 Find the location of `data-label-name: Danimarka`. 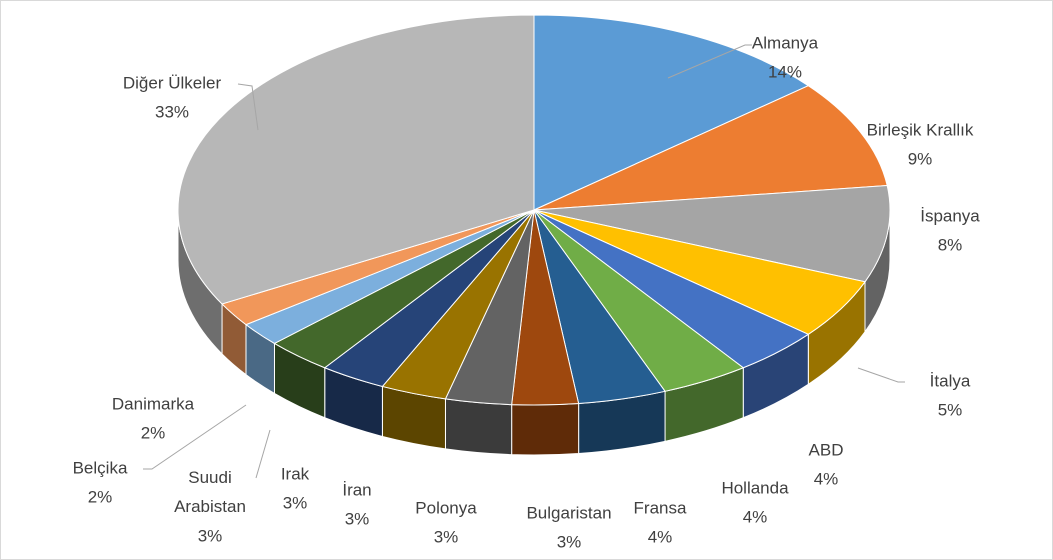

data-label-name: Danimarka is located at coordinates (153, 403).